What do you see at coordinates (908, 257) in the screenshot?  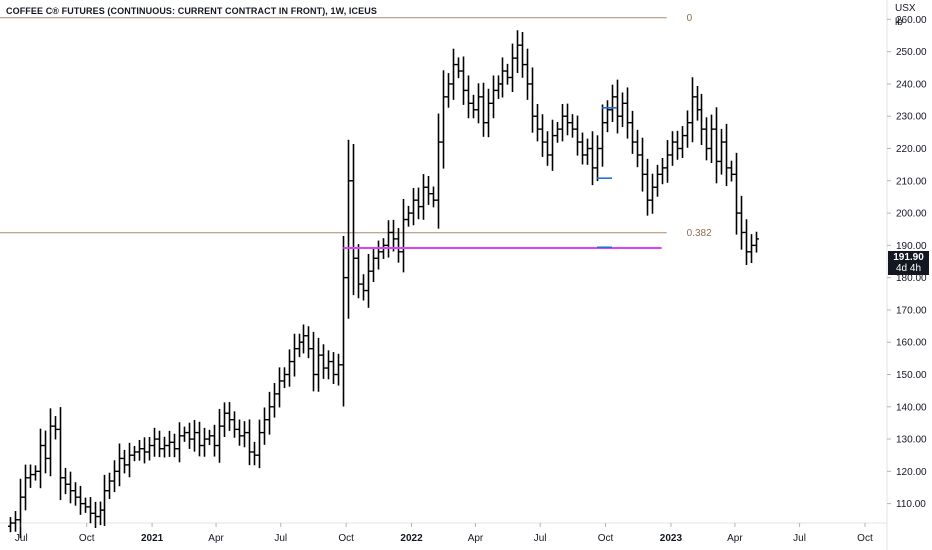 I see `last-price-value: 191.90` at bounding box center [908, 257].